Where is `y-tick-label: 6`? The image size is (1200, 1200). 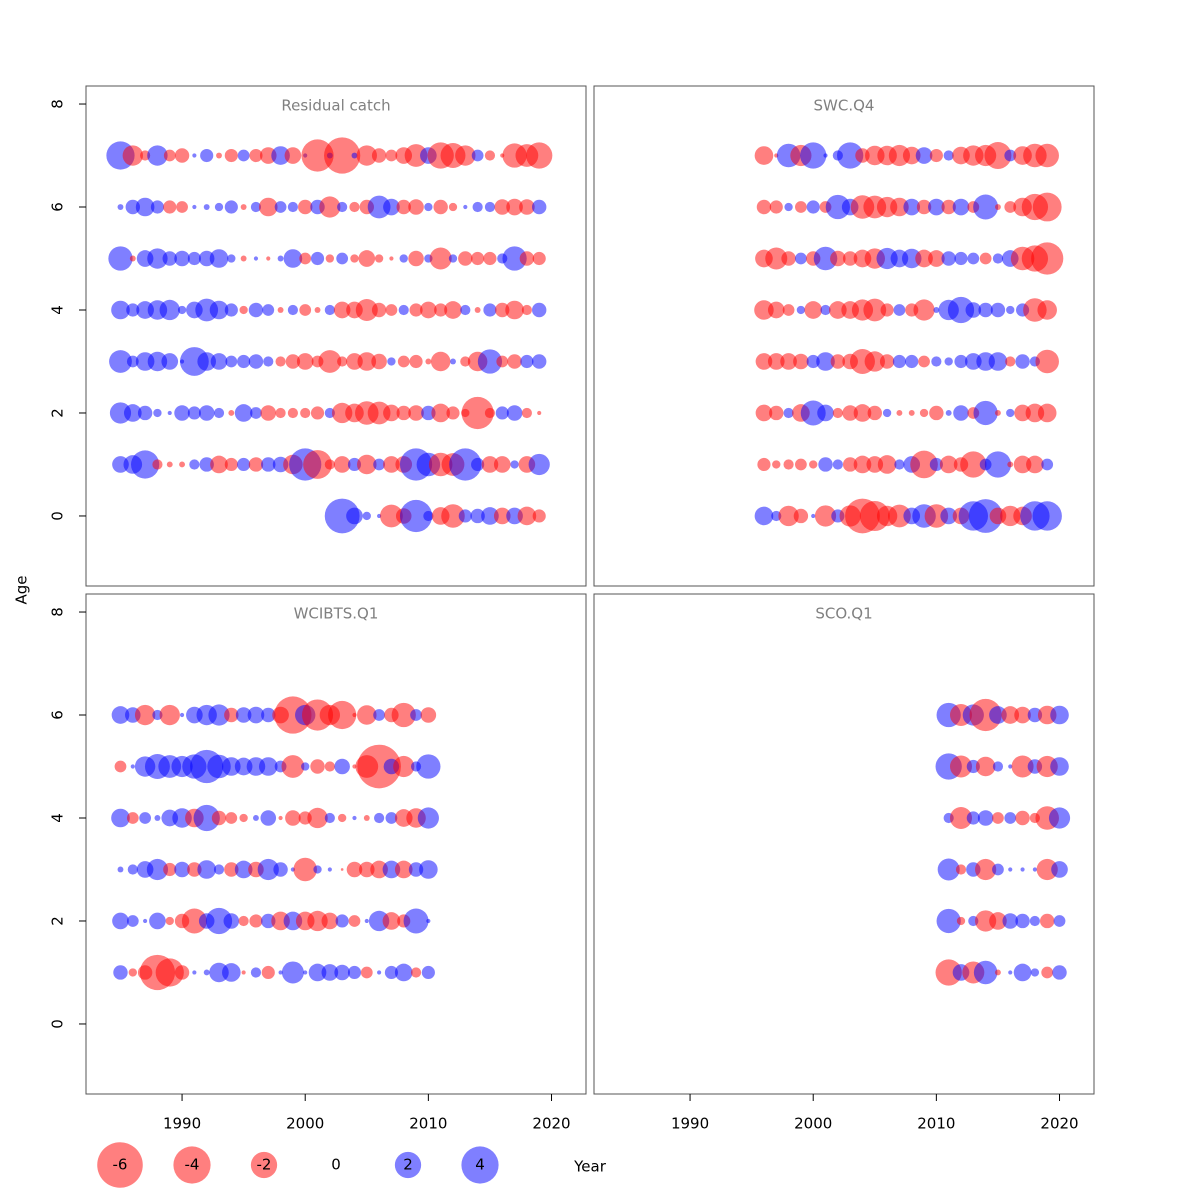
y-tick-label: 6 is located at coordinates (58, 715).